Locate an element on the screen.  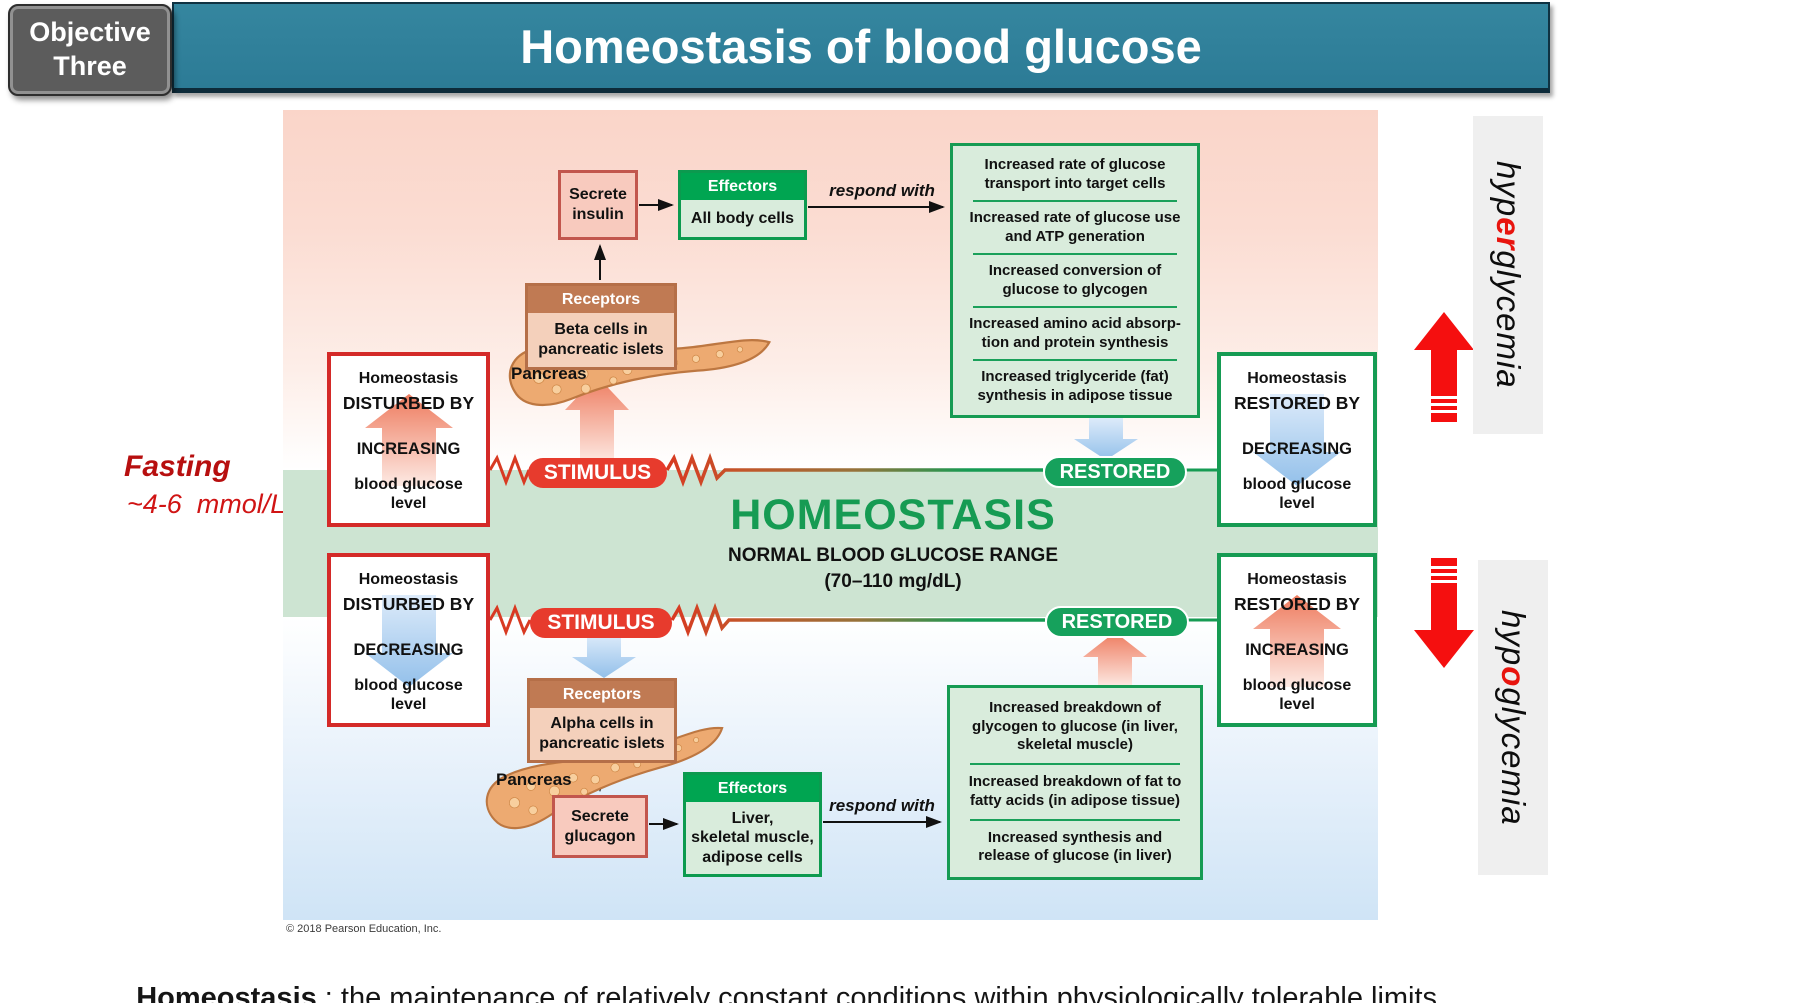
definition-term: Homeostasis is located at coordinates (226, 992).